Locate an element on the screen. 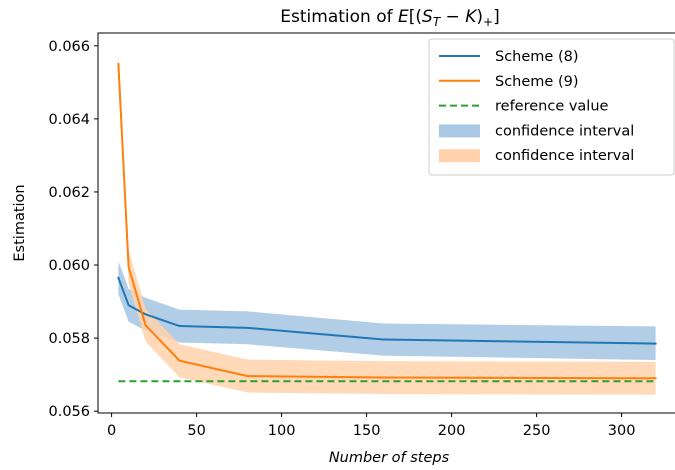  legend-box is located at coordinates (551, 107).